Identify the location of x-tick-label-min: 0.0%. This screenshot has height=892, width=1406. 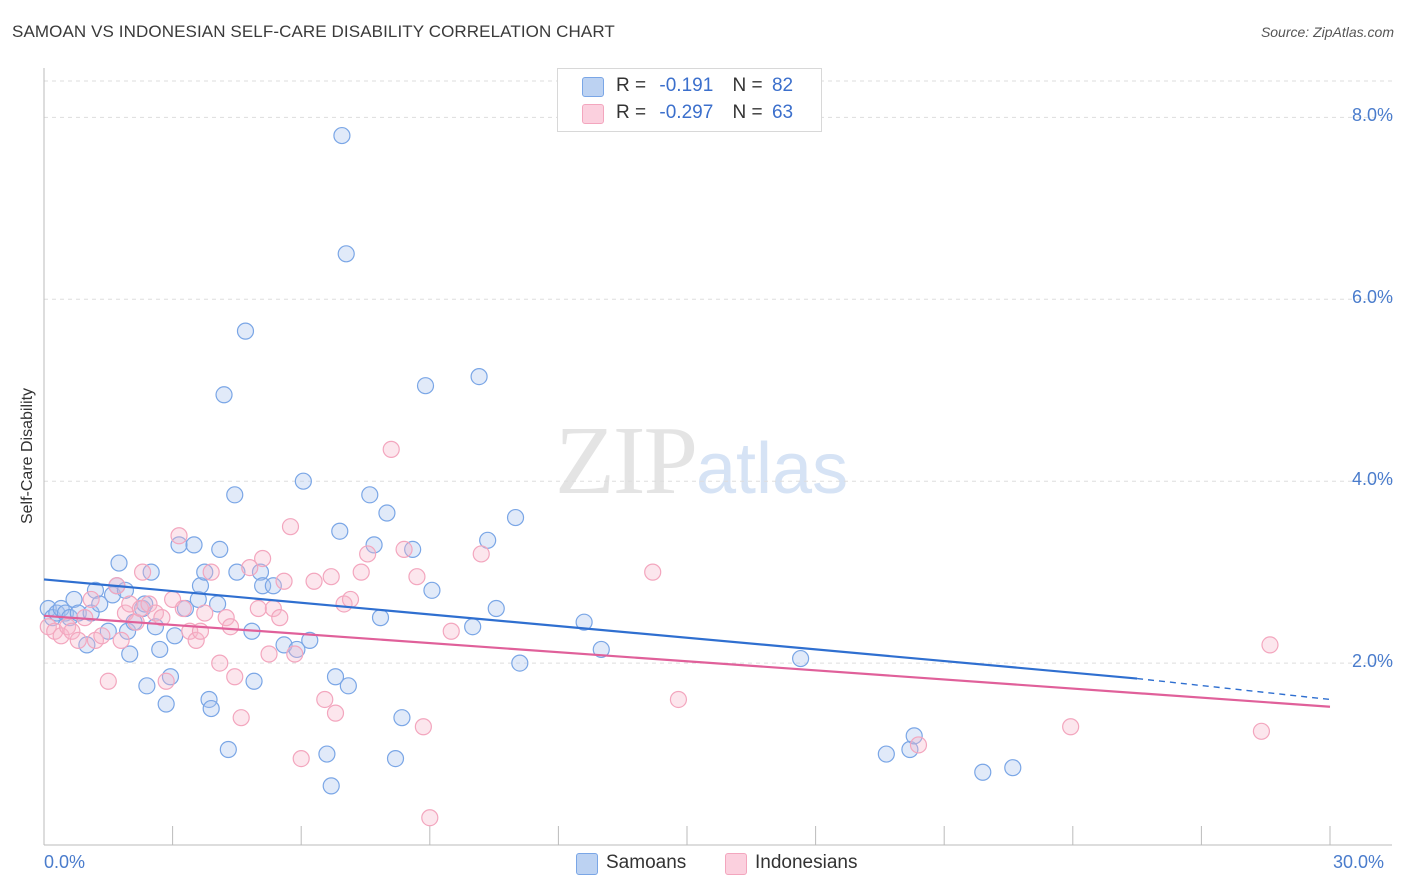
(65, 862).